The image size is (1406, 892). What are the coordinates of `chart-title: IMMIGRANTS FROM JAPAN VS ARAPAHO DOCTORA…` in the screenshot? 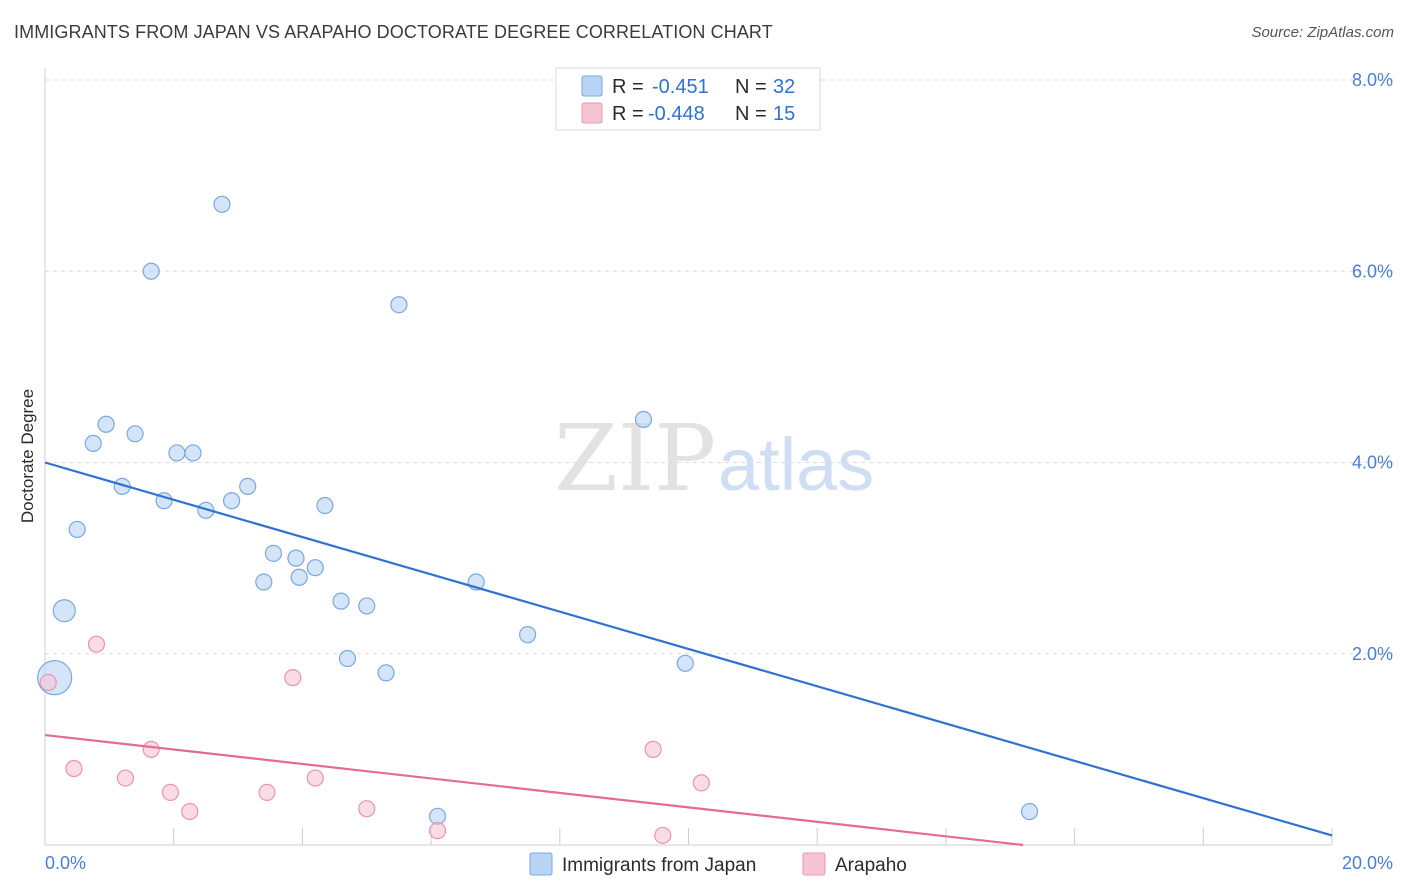 It's located at (393, 32).